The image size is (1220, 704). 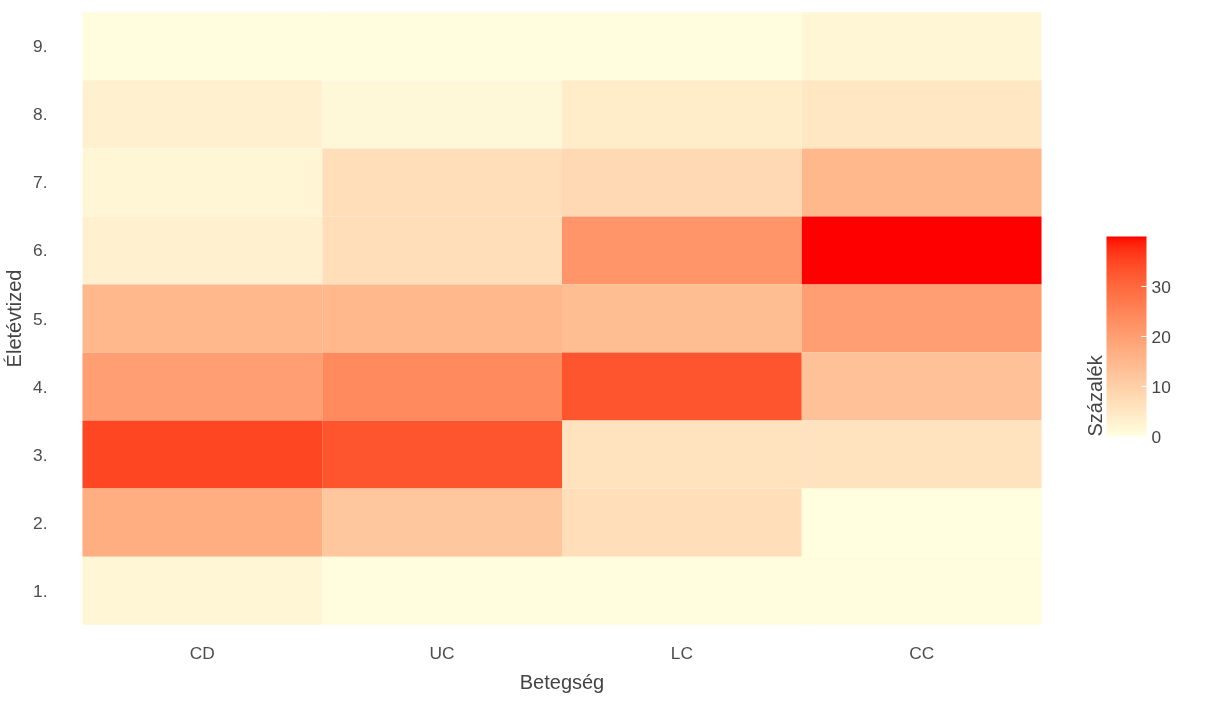 What do you see at coordinates (681, 652) in the screenshot?
I see `x-tick-label: LC` at bounding box center [681, 652].